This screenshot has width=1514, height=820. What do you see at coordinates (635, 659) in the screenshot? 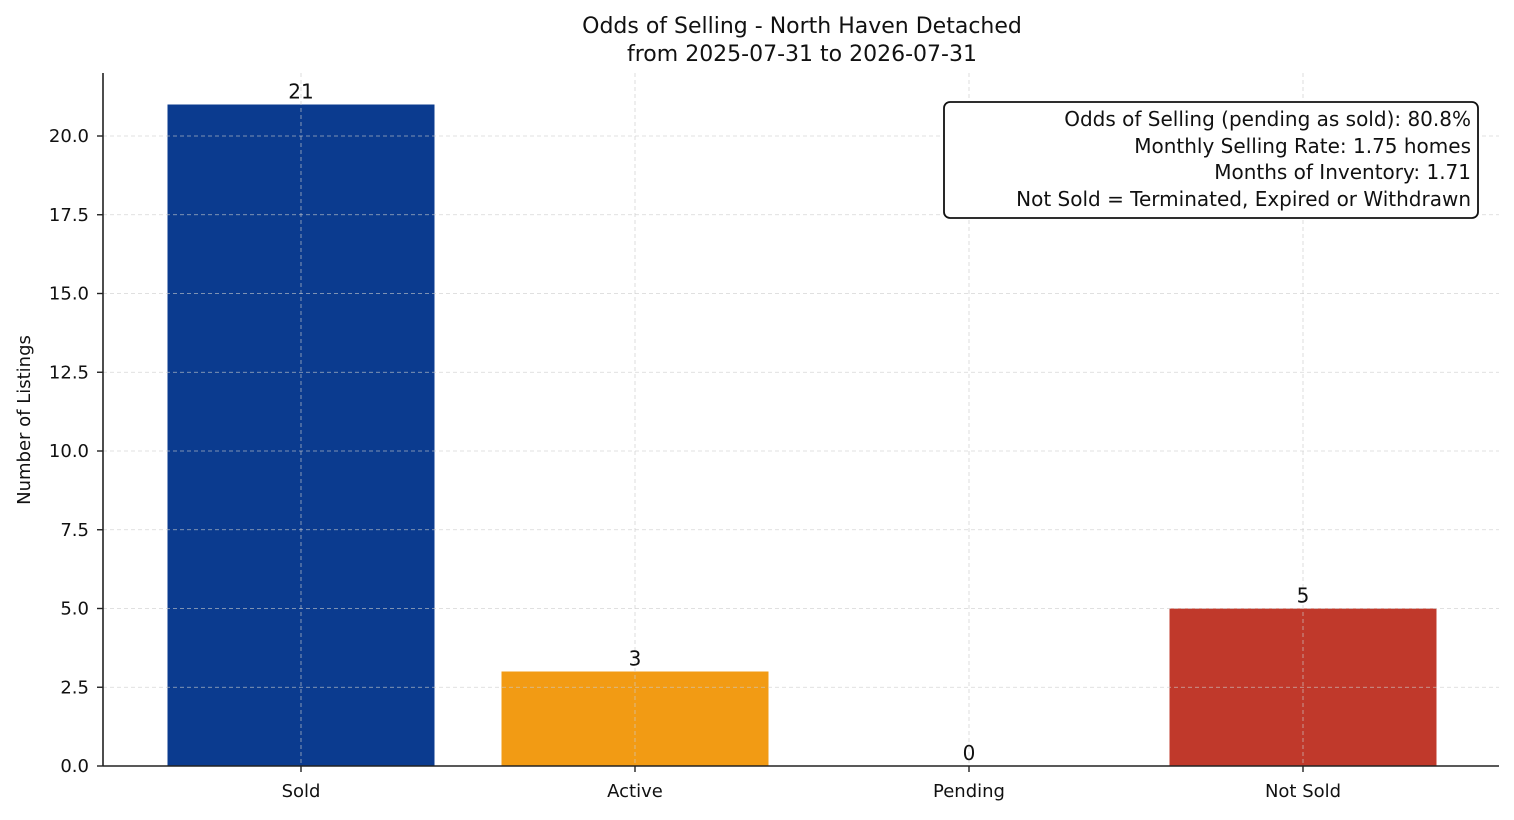
I see `bar-value-label: 3` at bounding box center [635, 659].